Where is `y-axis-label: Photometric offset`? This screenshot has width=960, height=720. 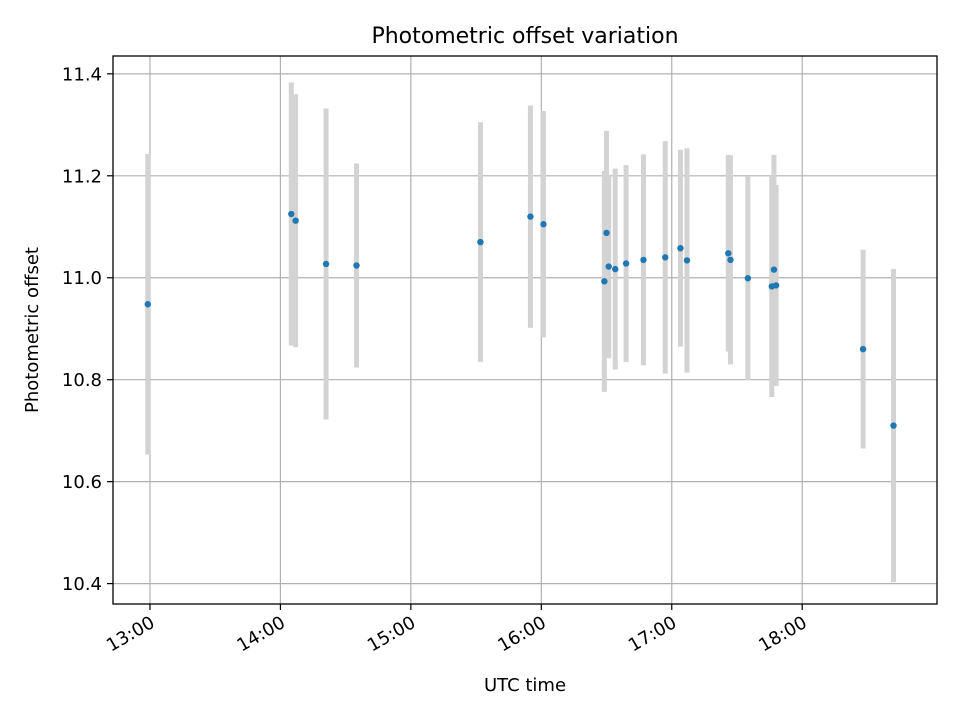 y-axis-label: Photometric offset is located at coordinates (32, 330).